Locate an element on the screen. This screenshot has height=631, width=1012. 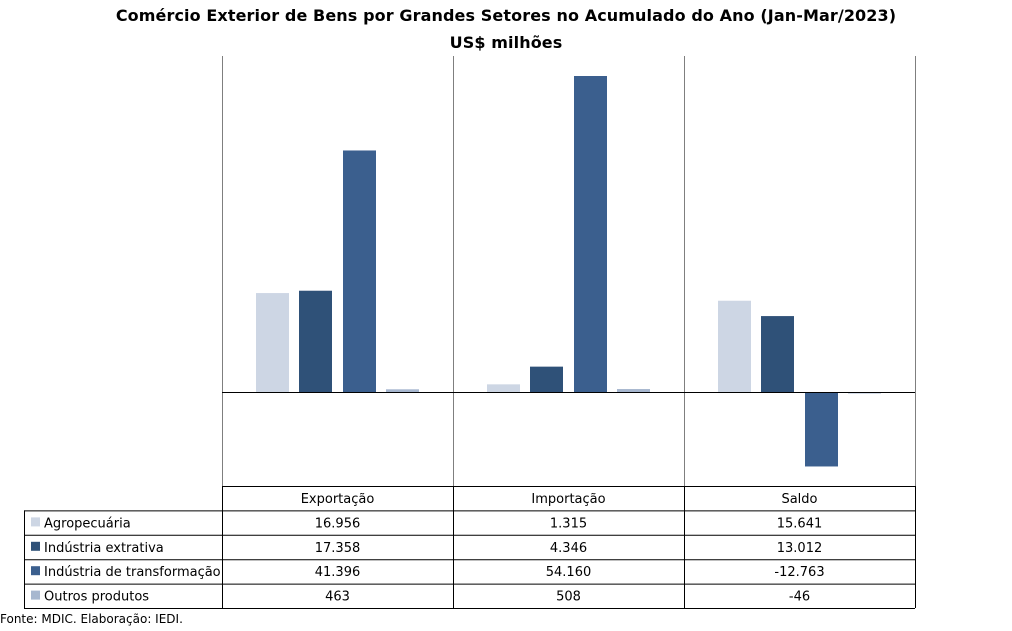
chart-subtitle: US$ milhões is located at coordinates (506, 42).